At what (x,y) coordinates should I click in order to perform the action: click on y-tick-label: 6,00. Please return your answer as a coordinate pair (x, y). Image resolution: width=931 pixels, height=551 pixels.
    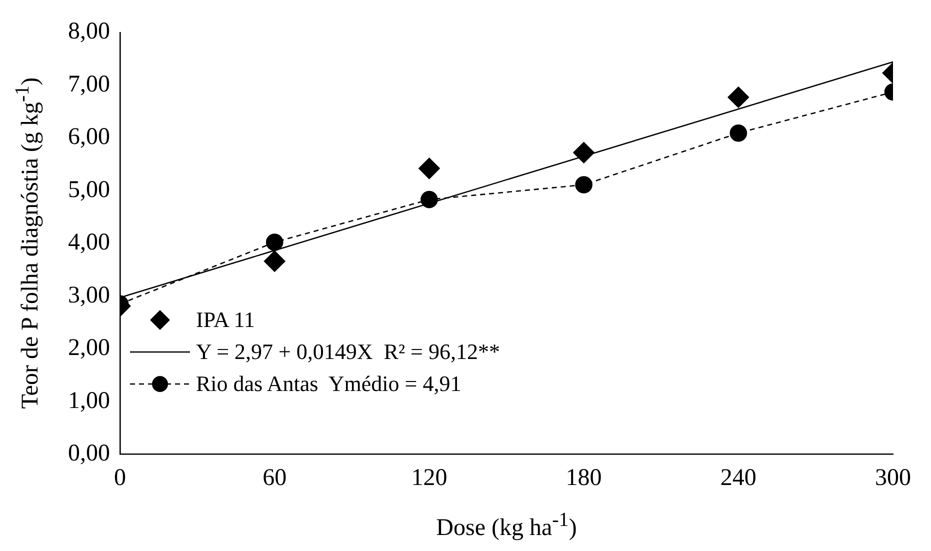
    Looking at the image, I should click on (89, 137).